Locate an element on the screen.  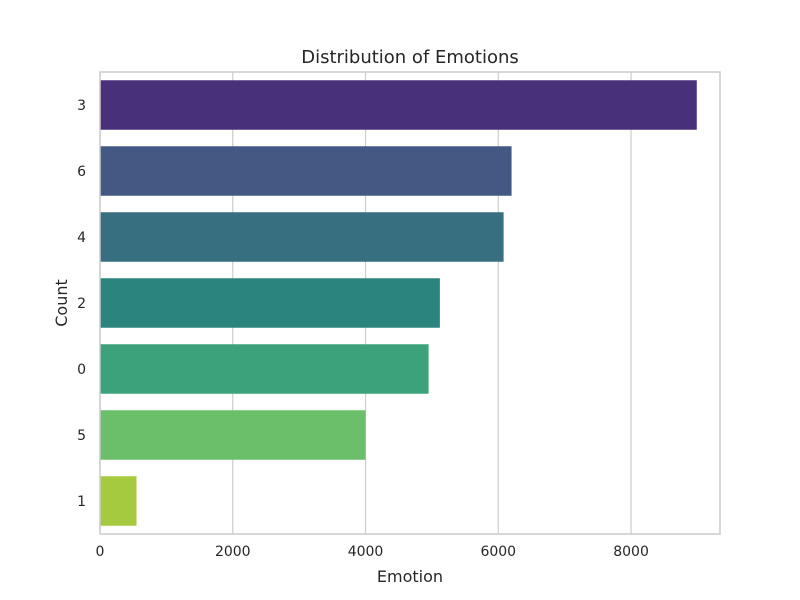
x-tick-labels: 0 2000 4000 6000 8000 is located at coordinates (372, 552).